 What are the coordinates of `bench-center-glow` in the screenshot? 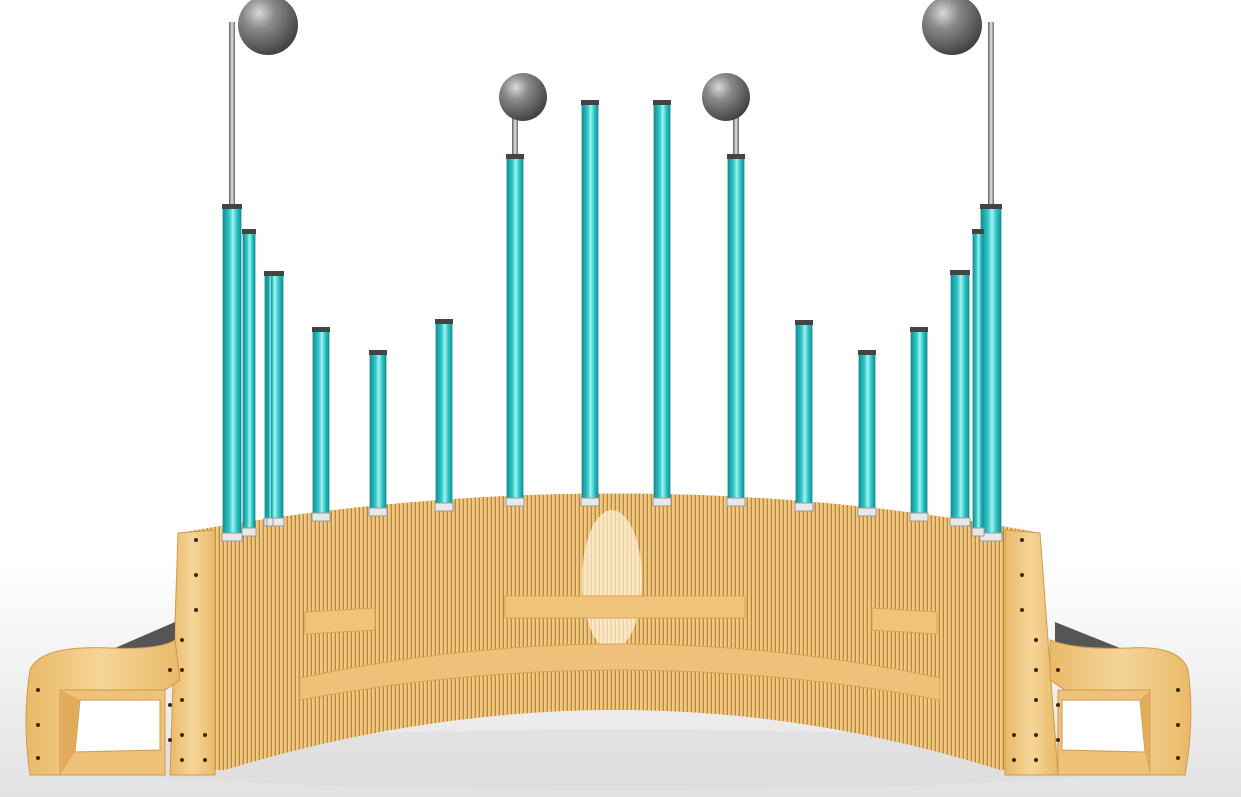 It's located at (612, 580).